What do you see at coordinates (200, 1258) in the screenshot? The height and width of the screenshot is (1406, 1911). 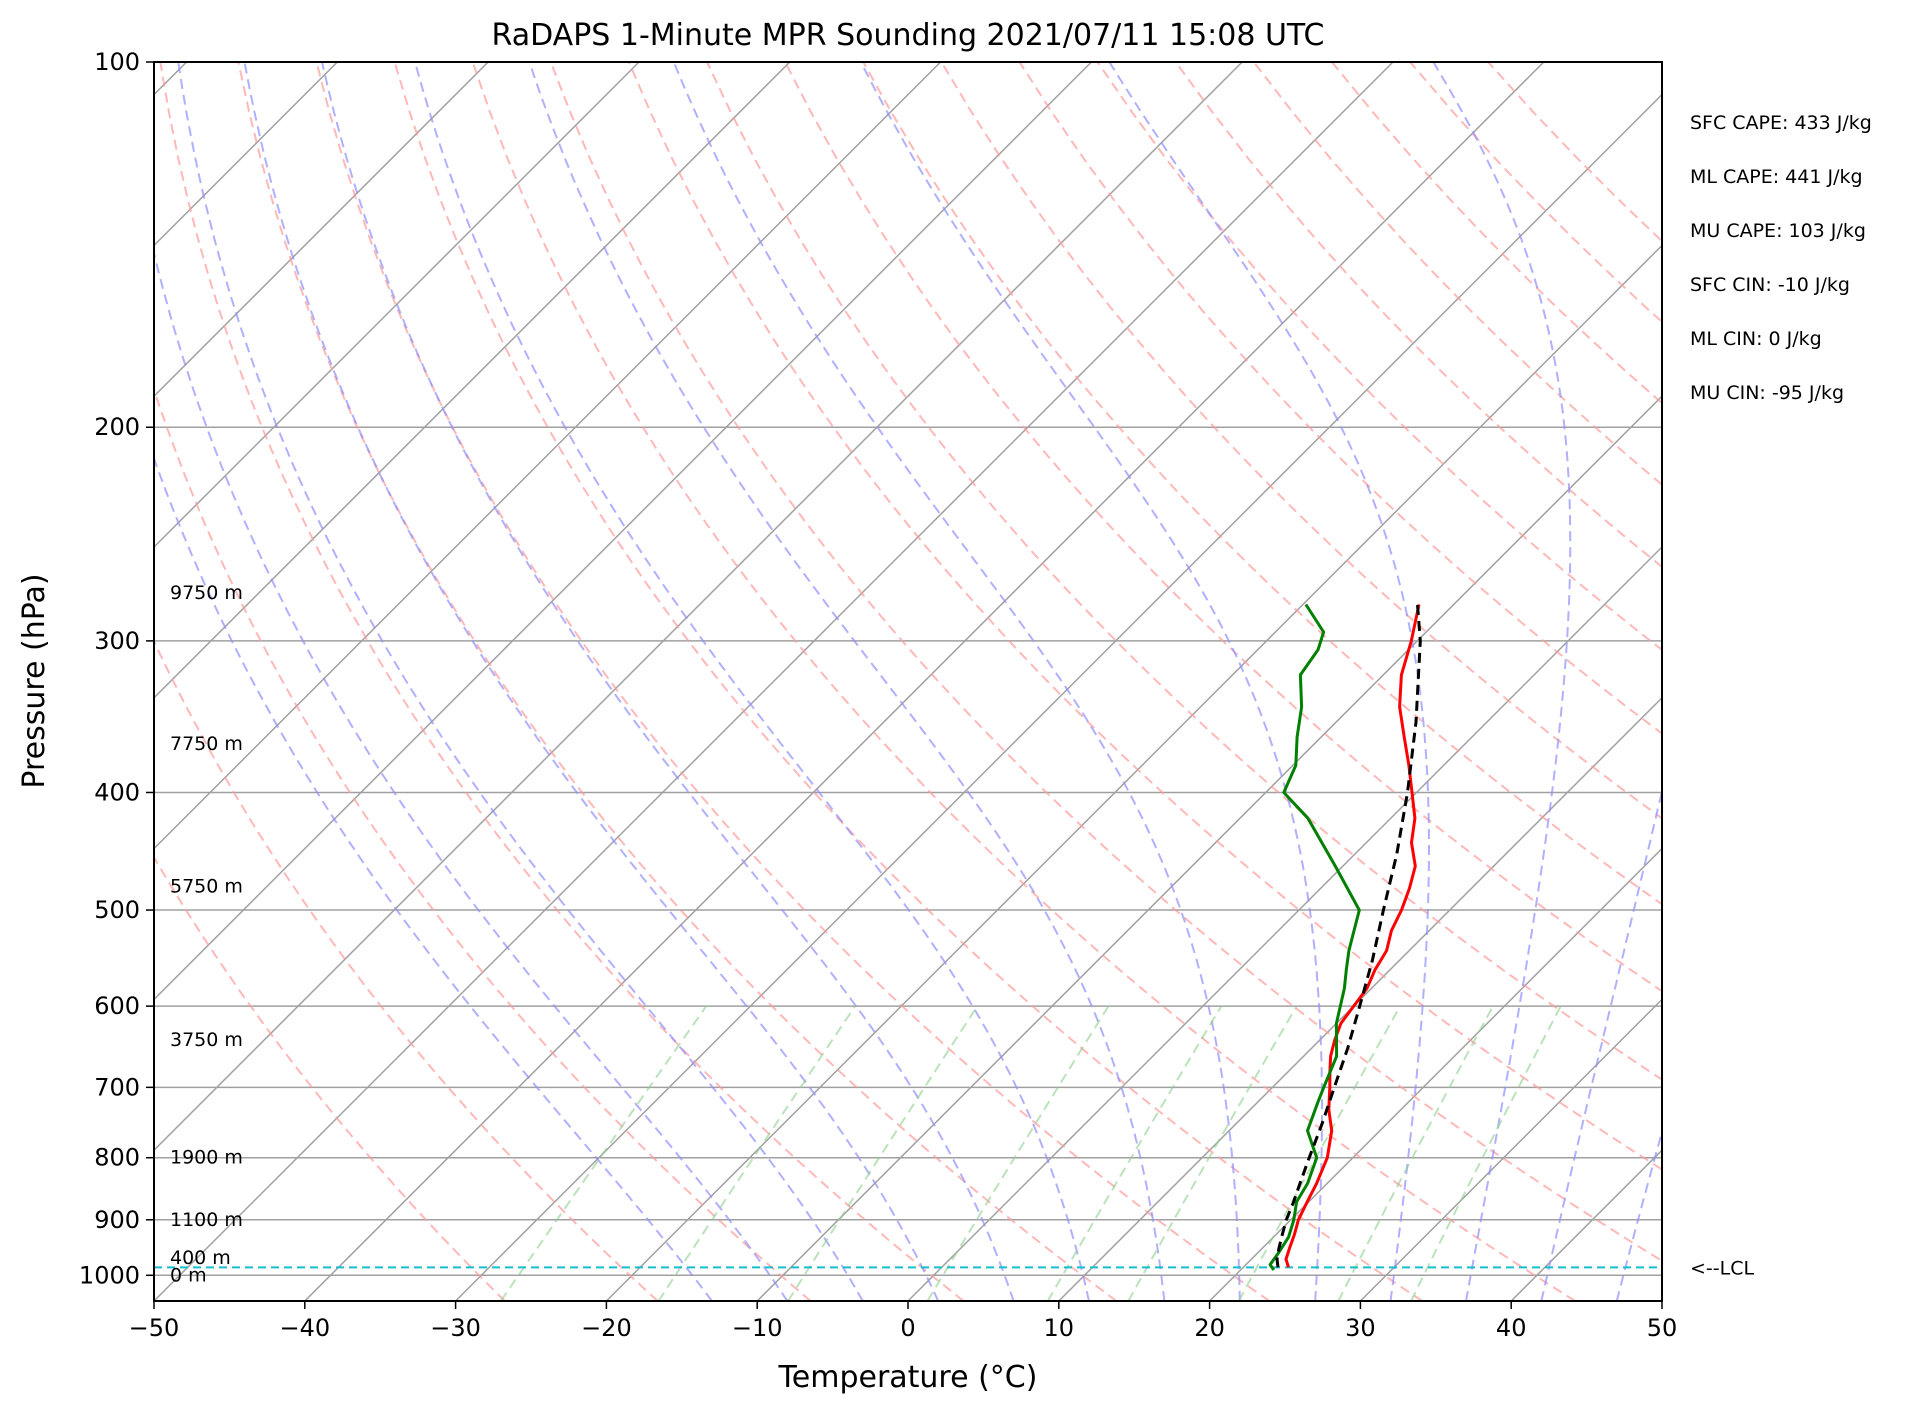 I see `height-label: 400 m` at bounding box center [200, 1258].